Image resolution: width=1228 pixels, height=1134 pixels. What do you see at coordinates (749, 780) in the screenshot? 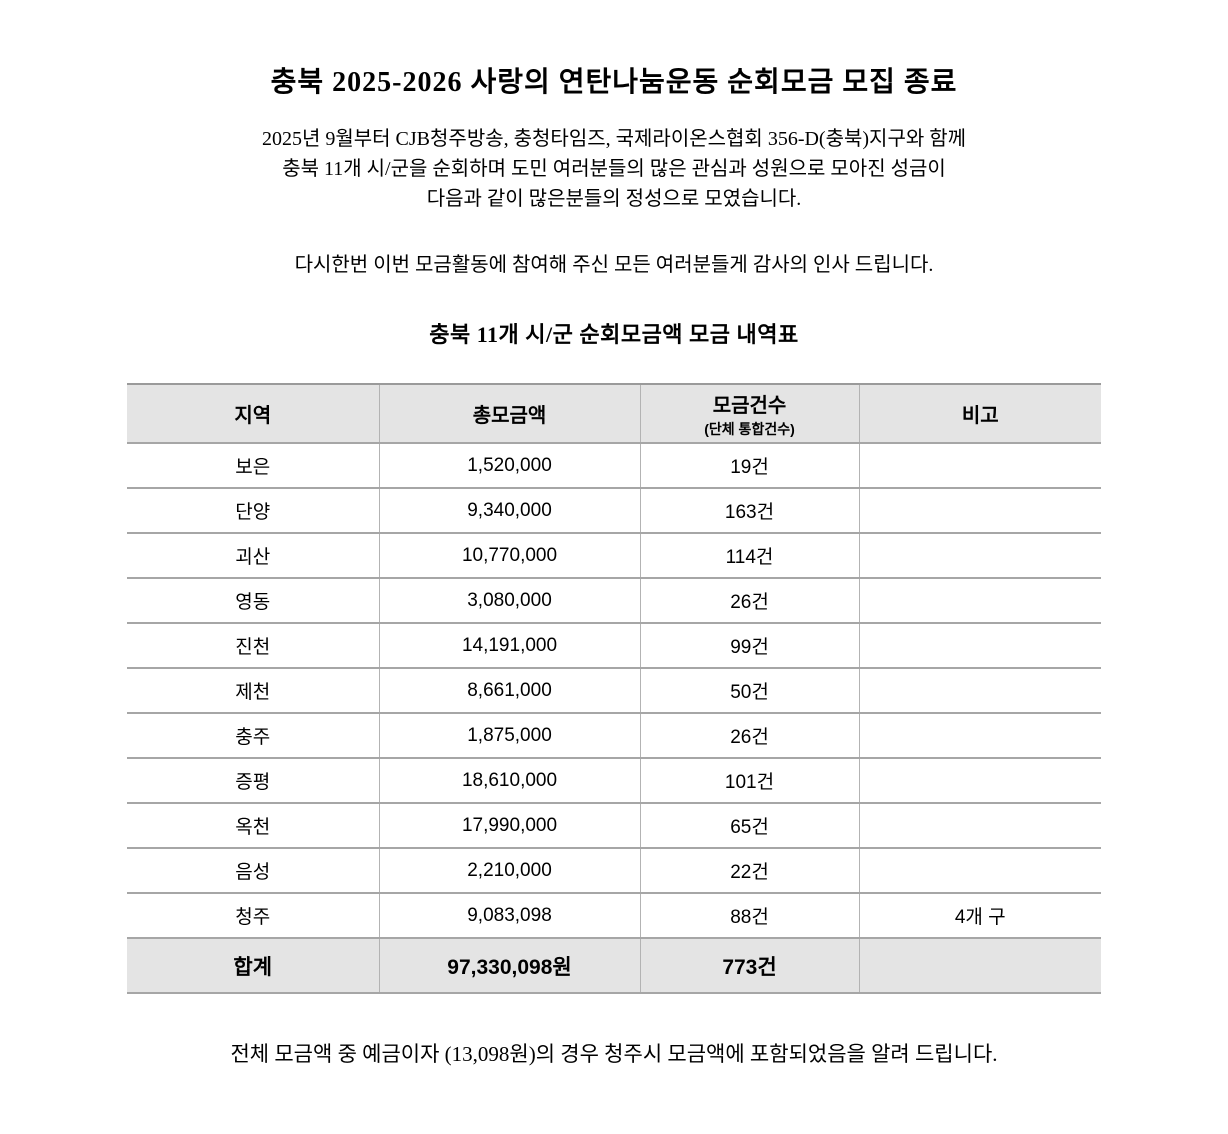
I see `cell-count: 101건` at bounding box center [749, 780].